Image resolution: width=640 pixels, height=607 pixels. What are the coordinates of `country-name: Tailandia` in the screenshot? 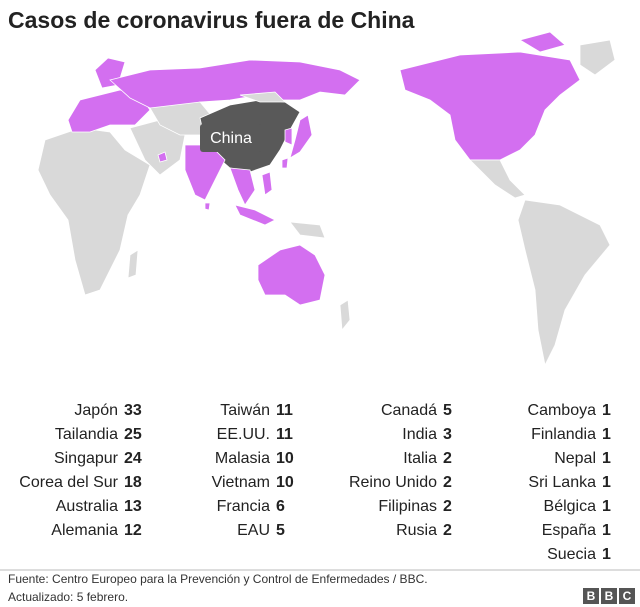 It's located at (86, 434).